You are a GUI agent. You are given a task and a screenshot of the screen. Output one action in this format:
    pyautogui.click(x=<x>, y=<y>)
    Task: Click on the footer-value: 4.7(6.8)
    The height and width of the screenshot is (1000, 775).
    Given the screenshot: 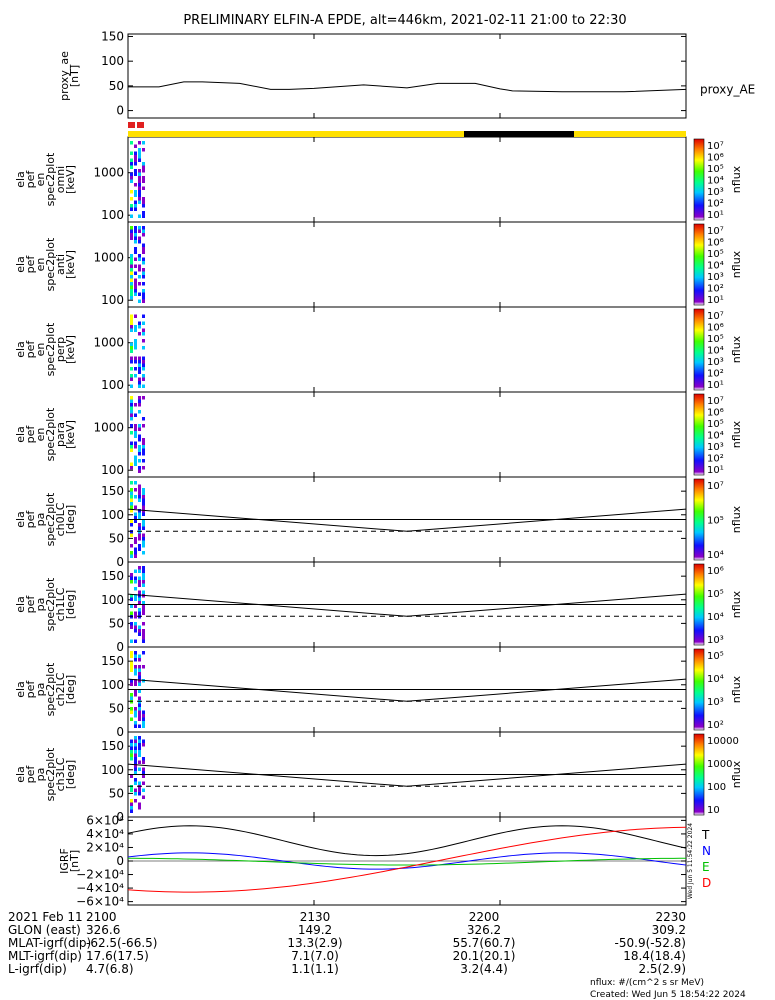 What is the action you would take?
    pyautogui.click(x=110, y=969)
    